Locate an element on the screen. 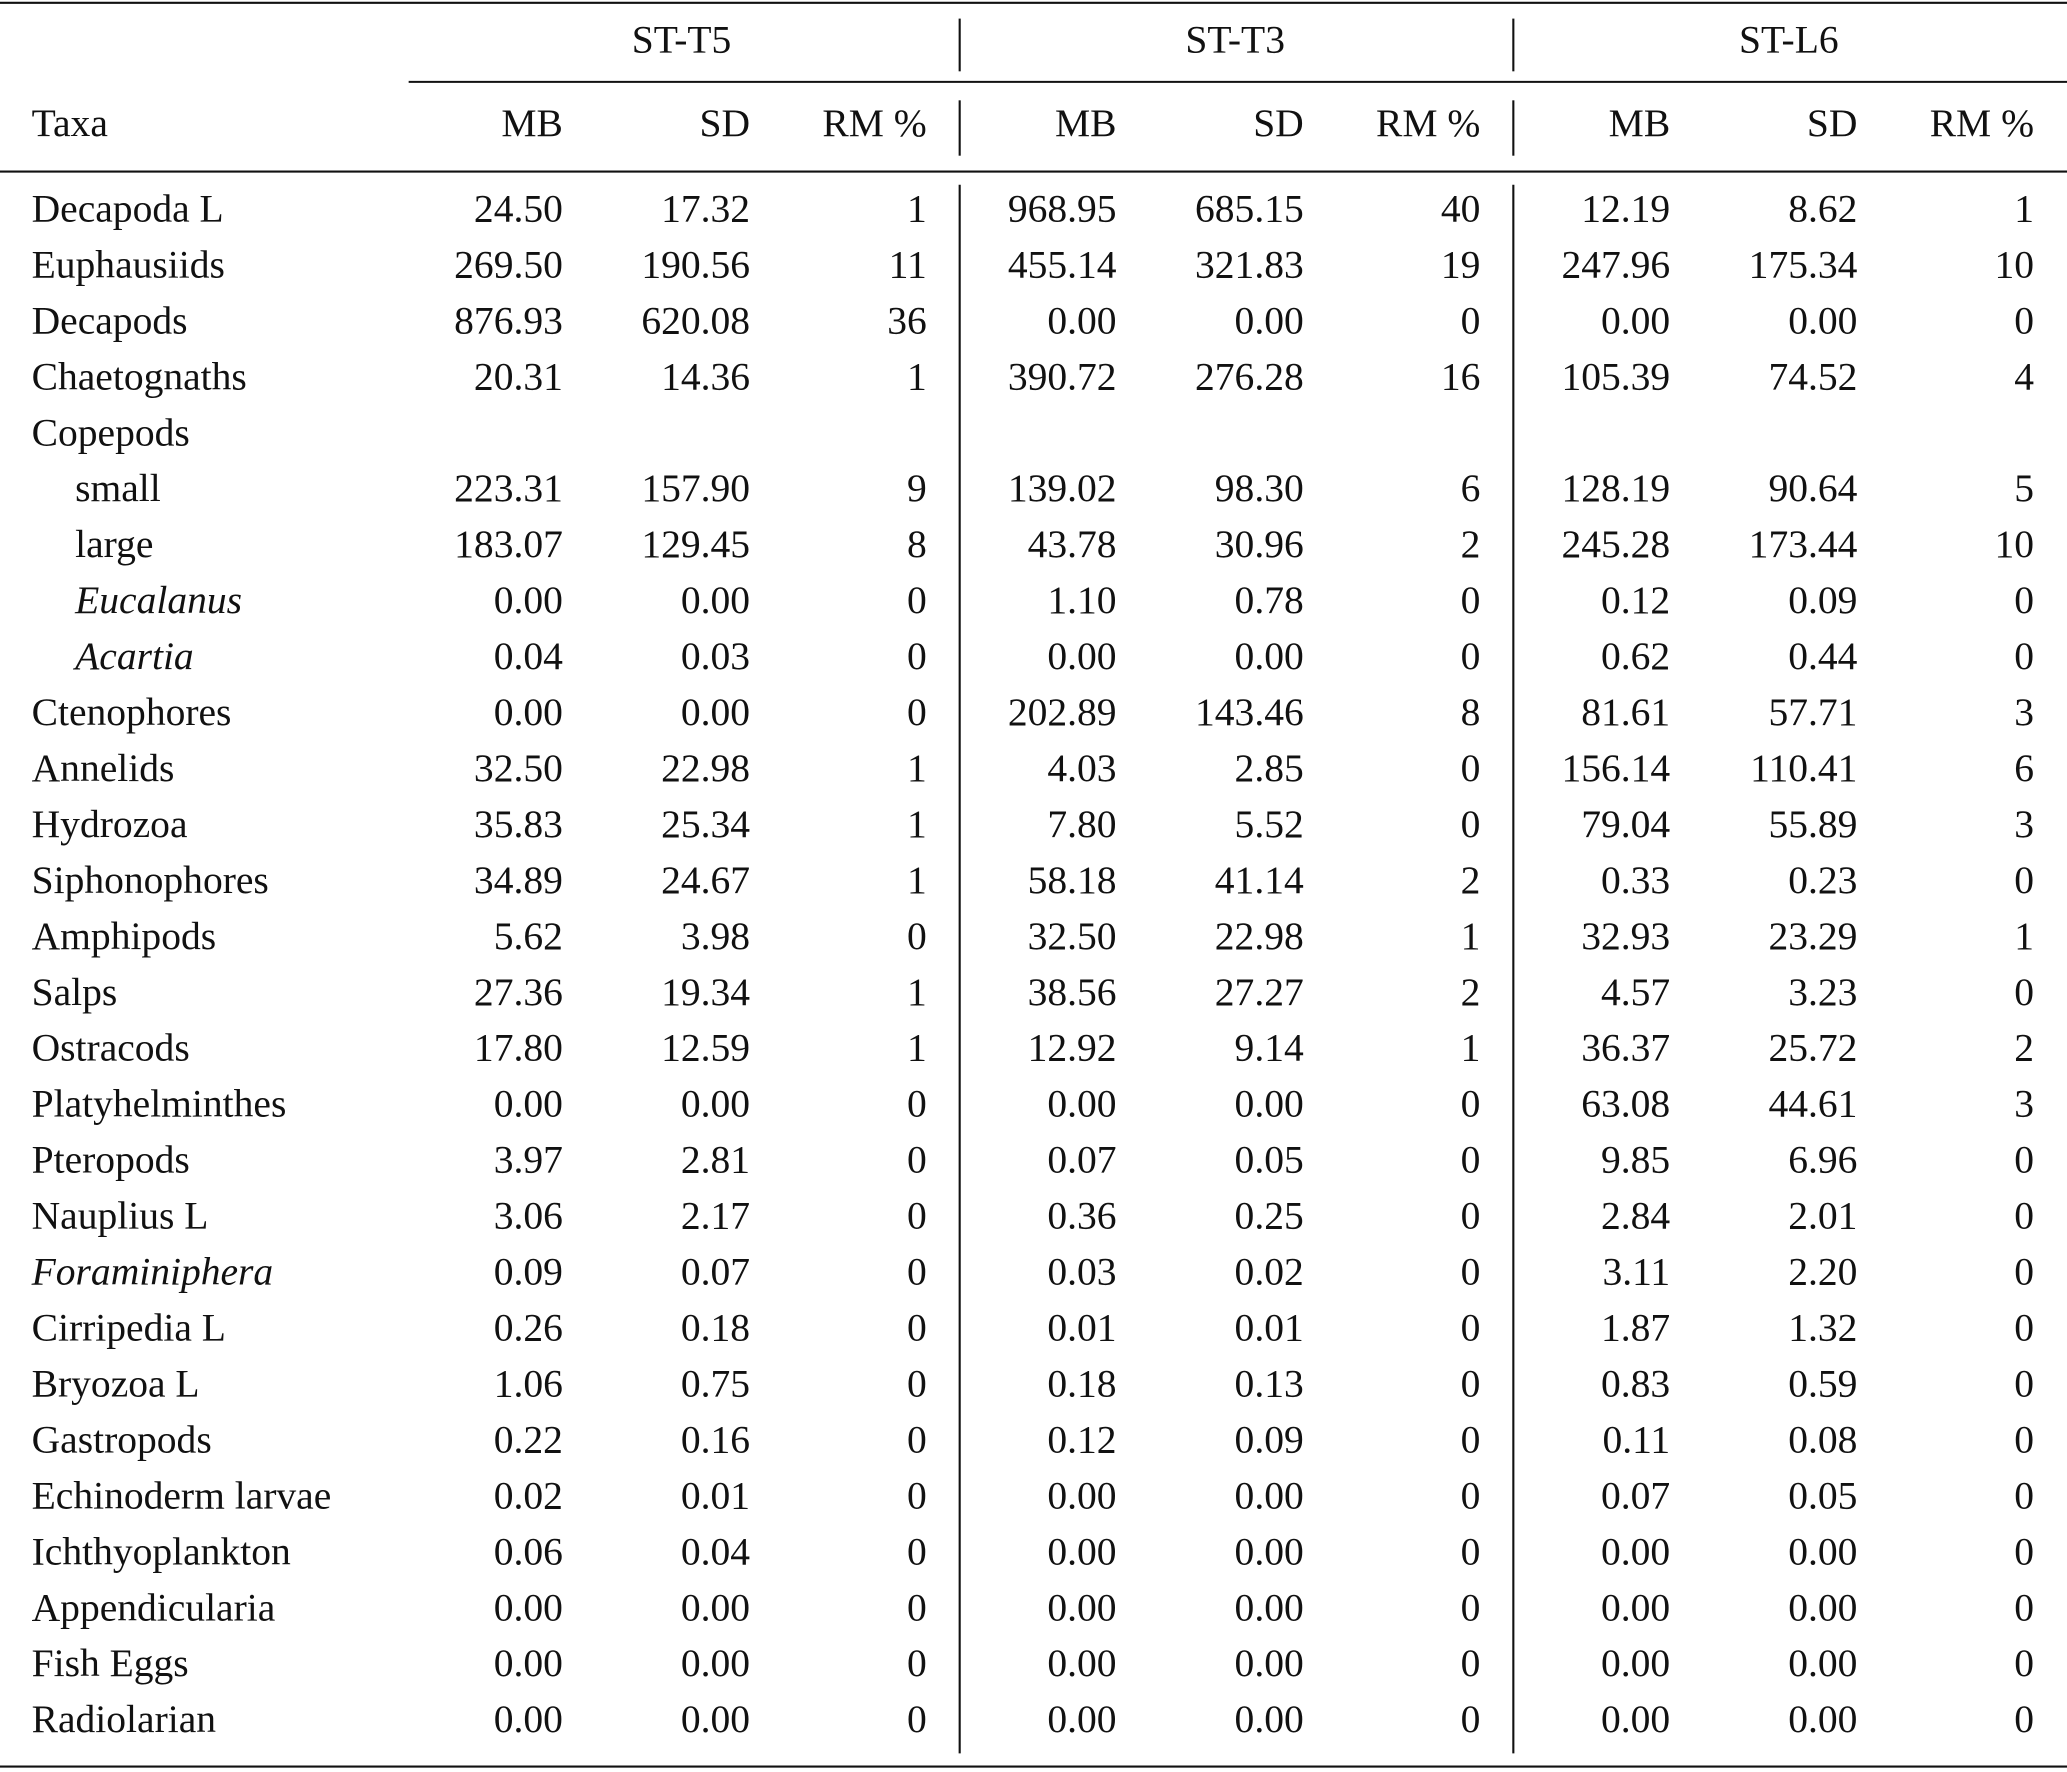  cell: 0.44 is located at coordinates (1822, 656).